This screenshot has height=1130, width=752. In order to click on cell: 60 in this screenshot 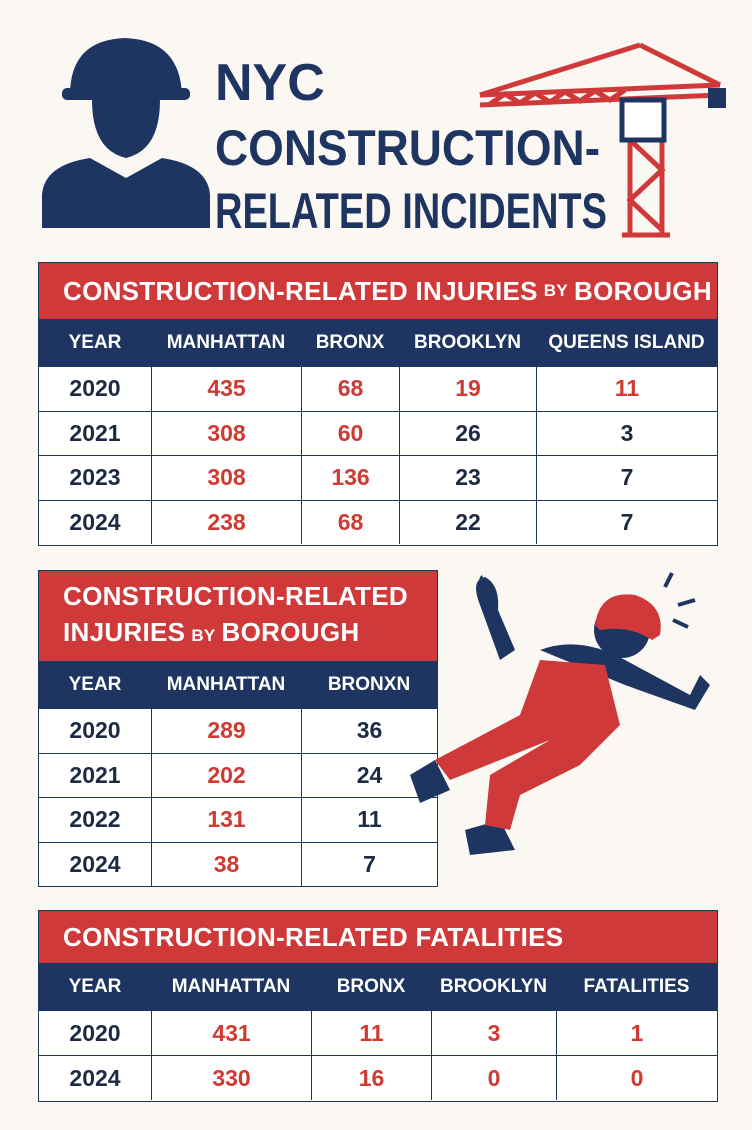, I will do `click(350, 432)`.